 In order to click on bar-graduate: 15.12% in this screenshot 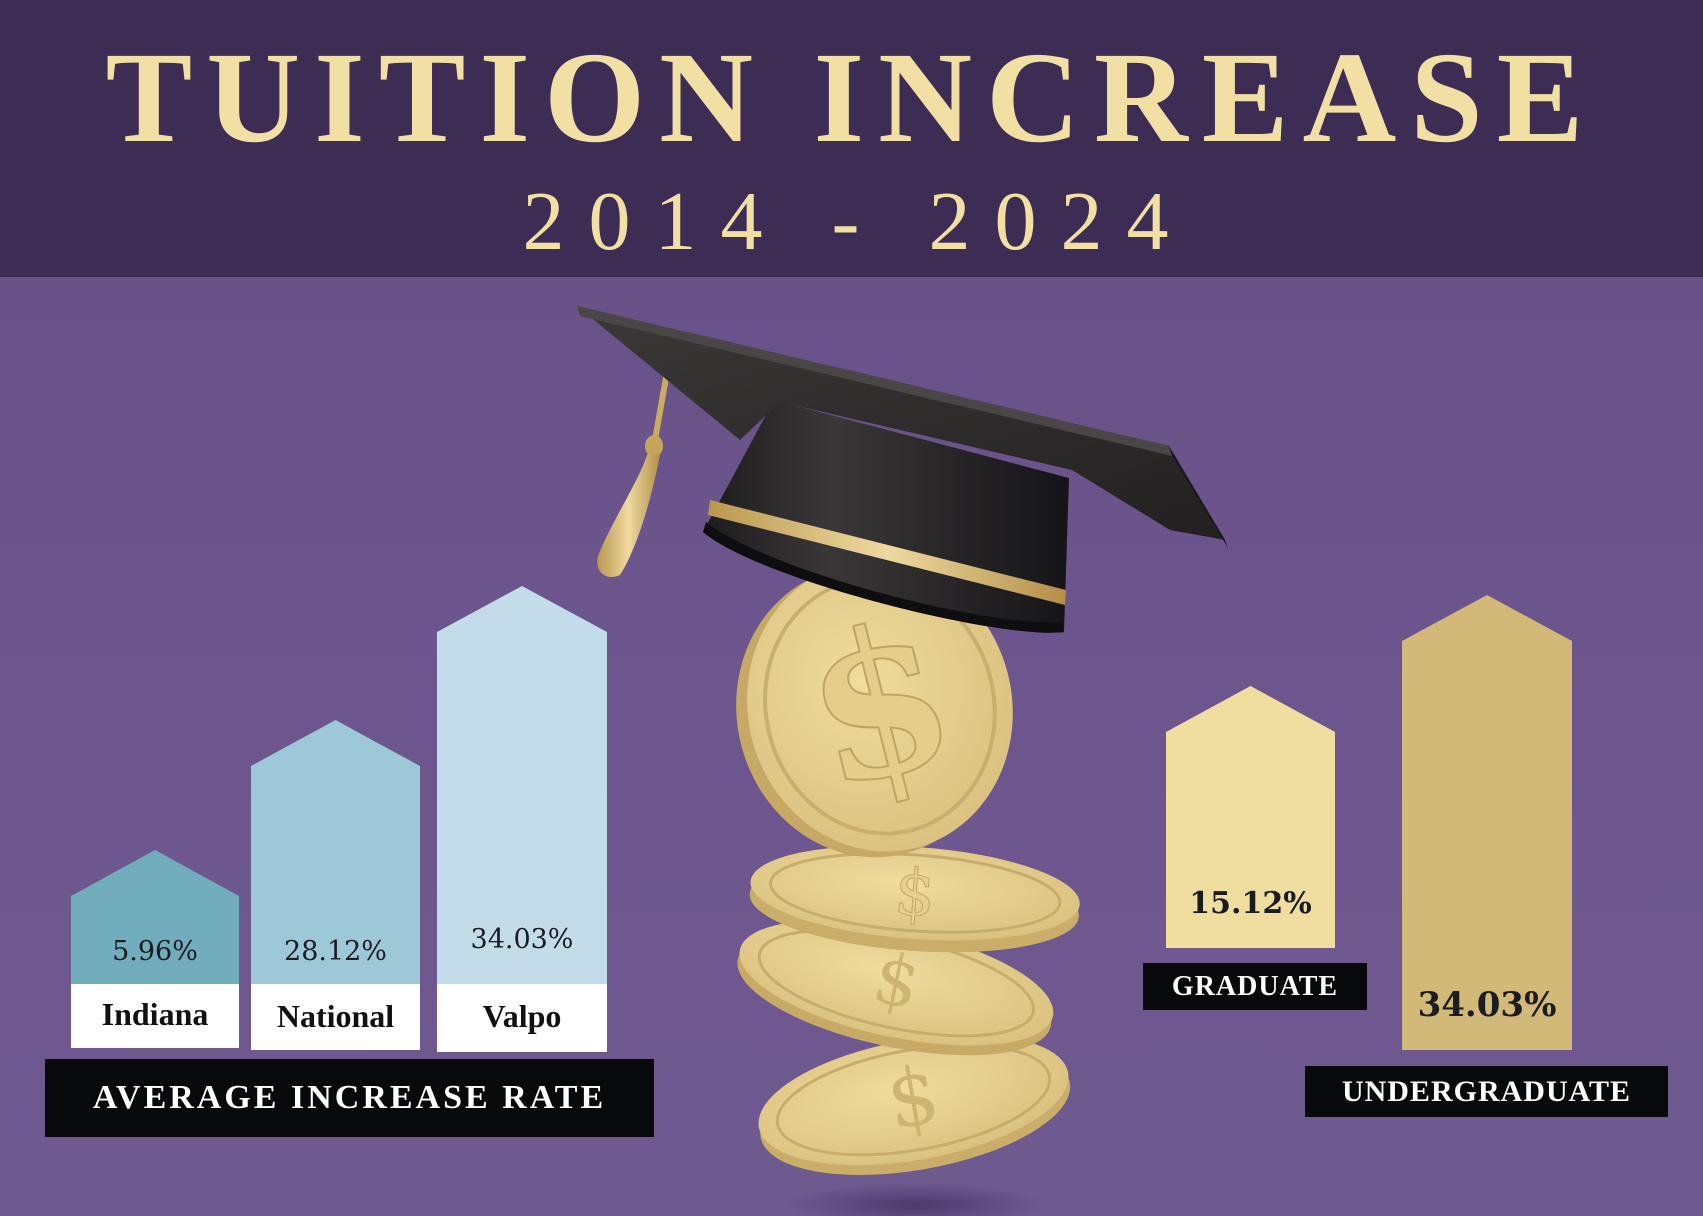, I will do `click(1250, 817)`.